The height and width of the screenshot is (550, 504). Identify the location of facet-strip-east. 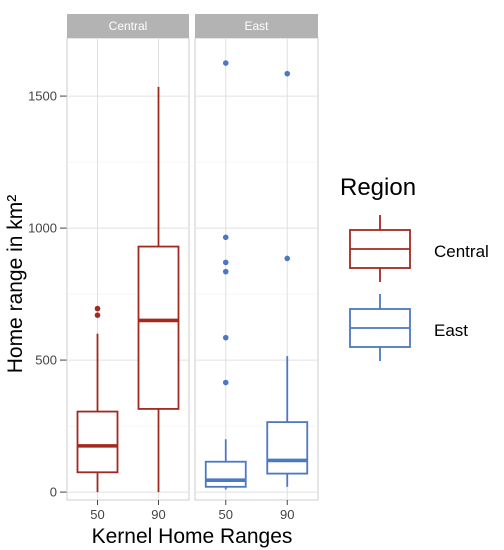
(256, 26).